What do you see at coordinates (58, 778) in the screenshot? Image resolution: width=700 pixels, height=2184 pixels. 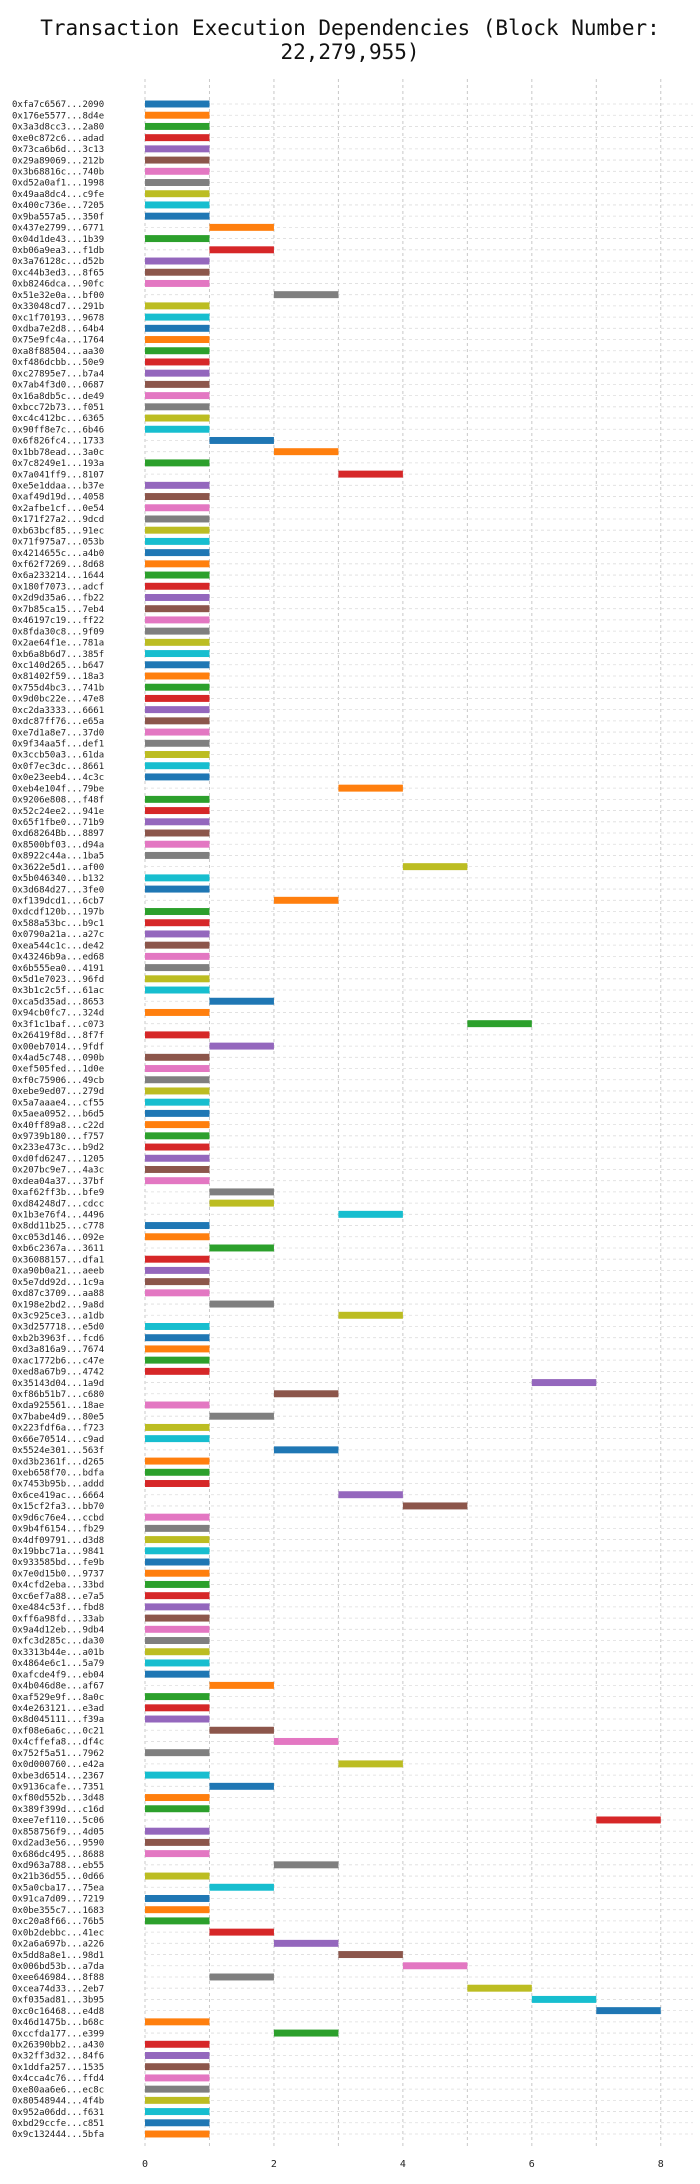 I see `transaction-label: 0x0e23eeb4...4c3c` at bounding box center [58, 778].